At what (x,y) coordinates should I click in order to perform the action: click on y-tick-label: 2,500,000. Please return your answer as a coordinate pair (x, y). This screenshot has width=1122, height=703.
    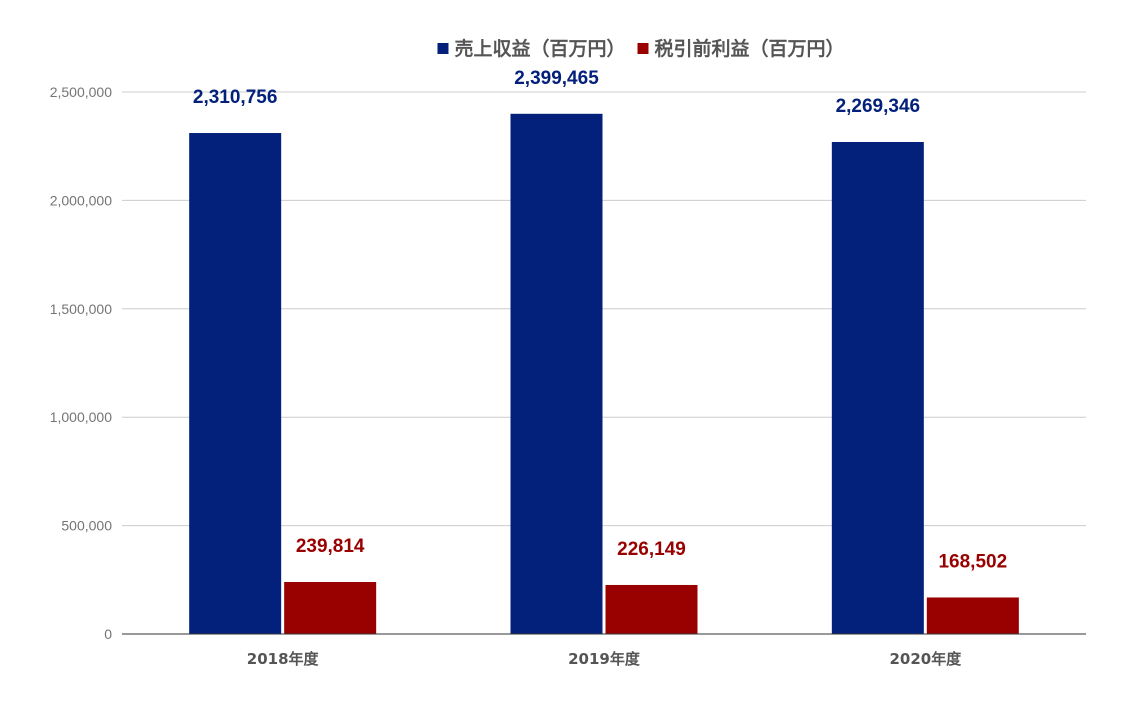
    Looking at the image, I should click on (81, 92).